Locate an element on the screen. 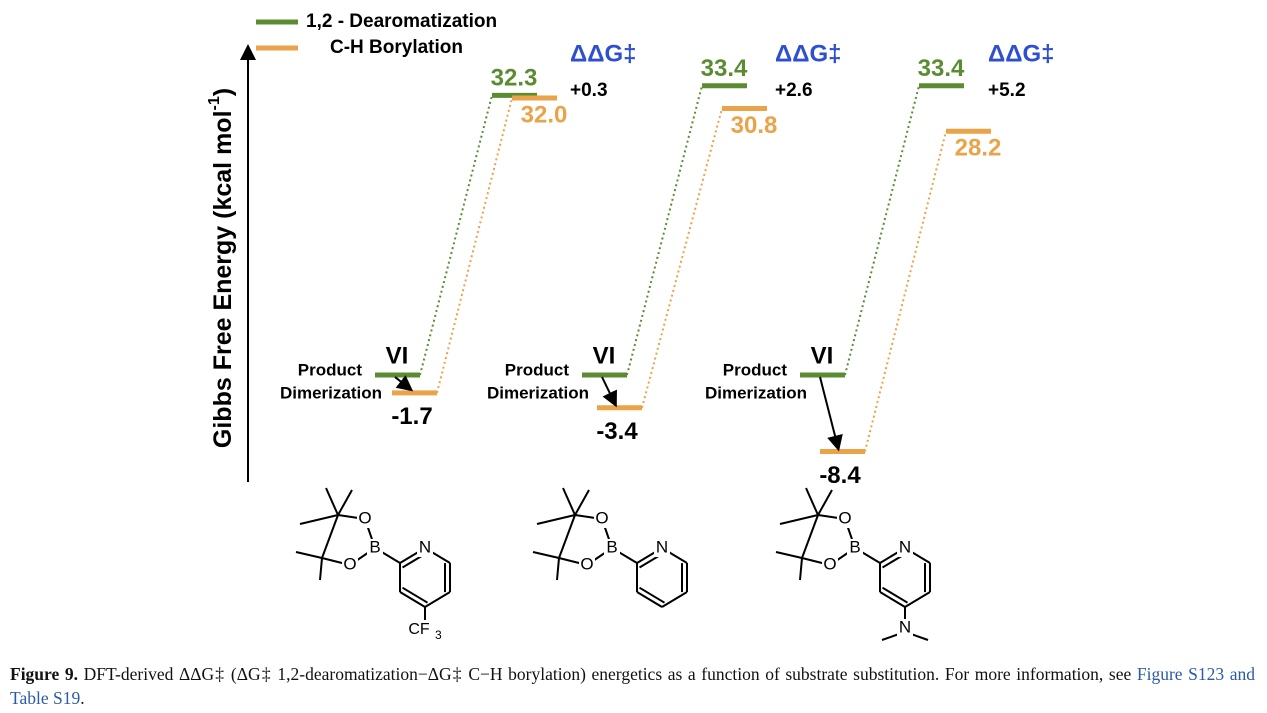  ddg-value: +0.3 is located at coordinates (589, 90).